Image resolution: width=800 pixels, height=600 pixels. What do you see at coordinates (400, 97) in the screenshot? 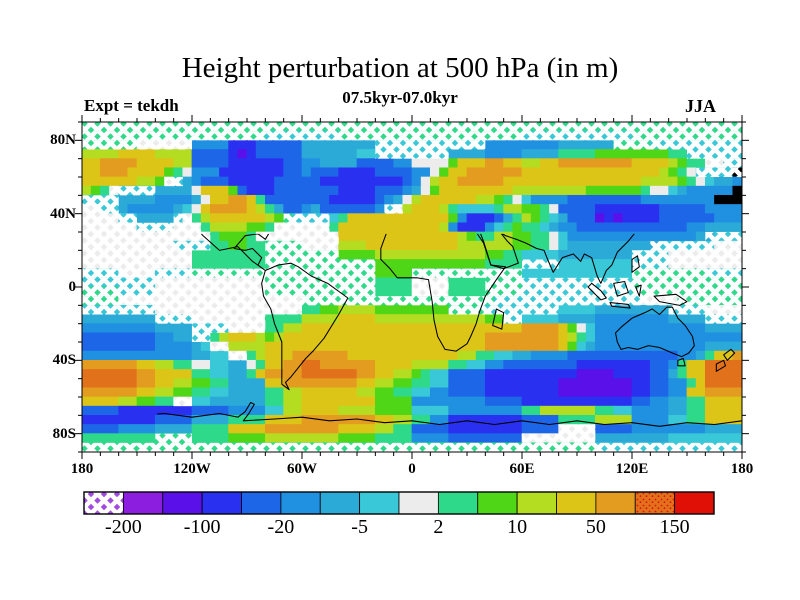
I see `time-range-subtitle: 07.5kyr-07.0kyr` at bounding box center [400, 97].